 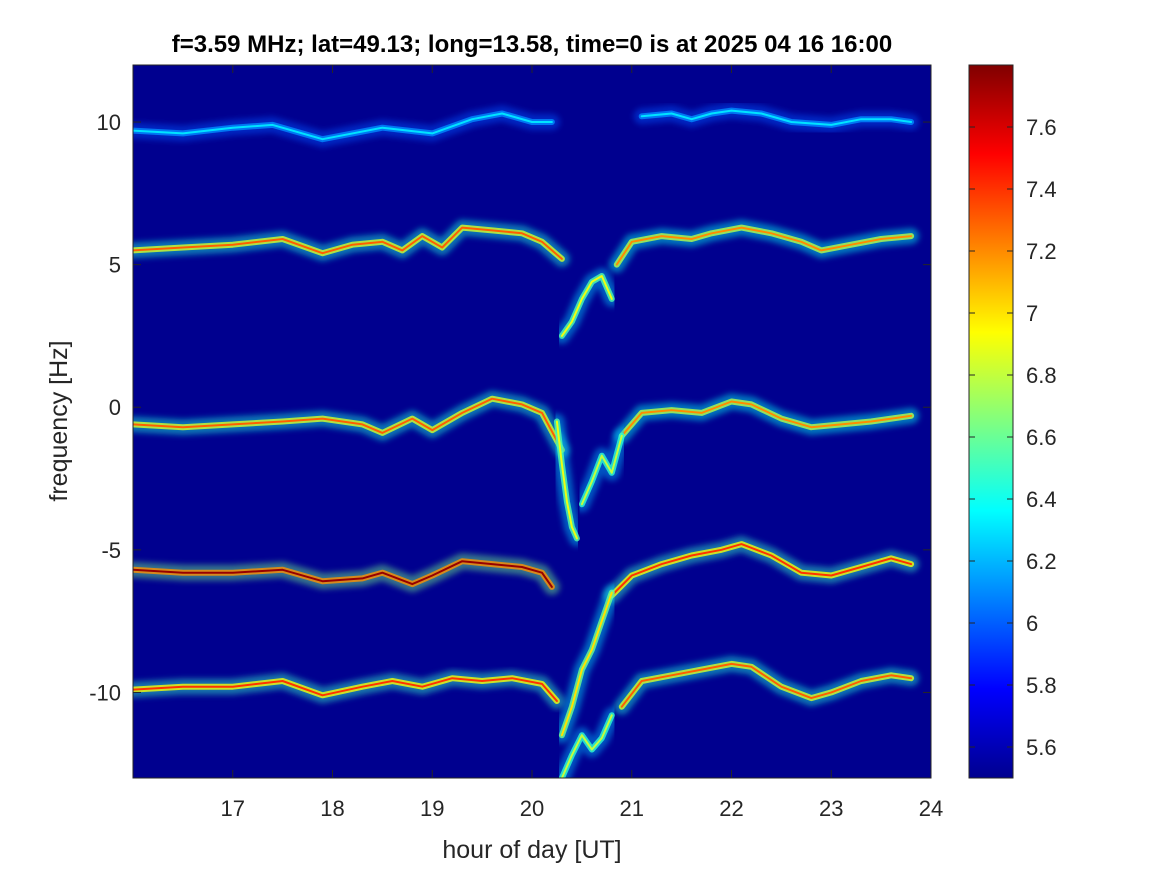 I want to click on colorbar-tick-label: 6, so click(x=1032, y=623).